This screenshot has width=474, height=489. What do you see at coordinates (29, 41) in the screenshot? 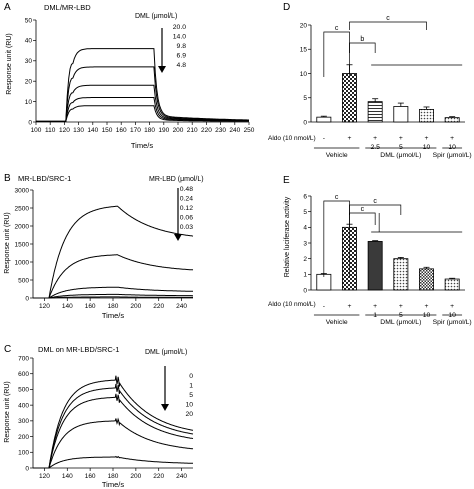
I see `y-tick-label: 40` at bounding box center [29, 41].